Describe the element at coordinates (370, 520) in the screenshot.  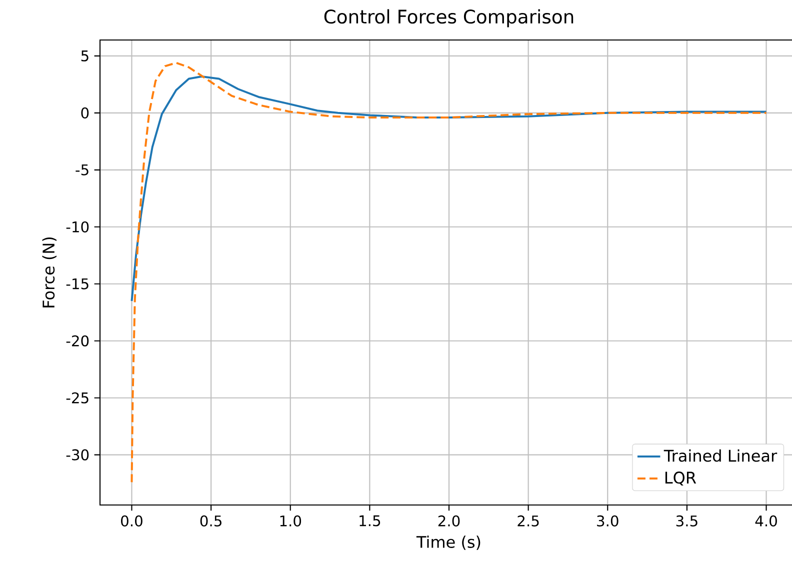
I see `x-tick-label: 1.5` at that location.